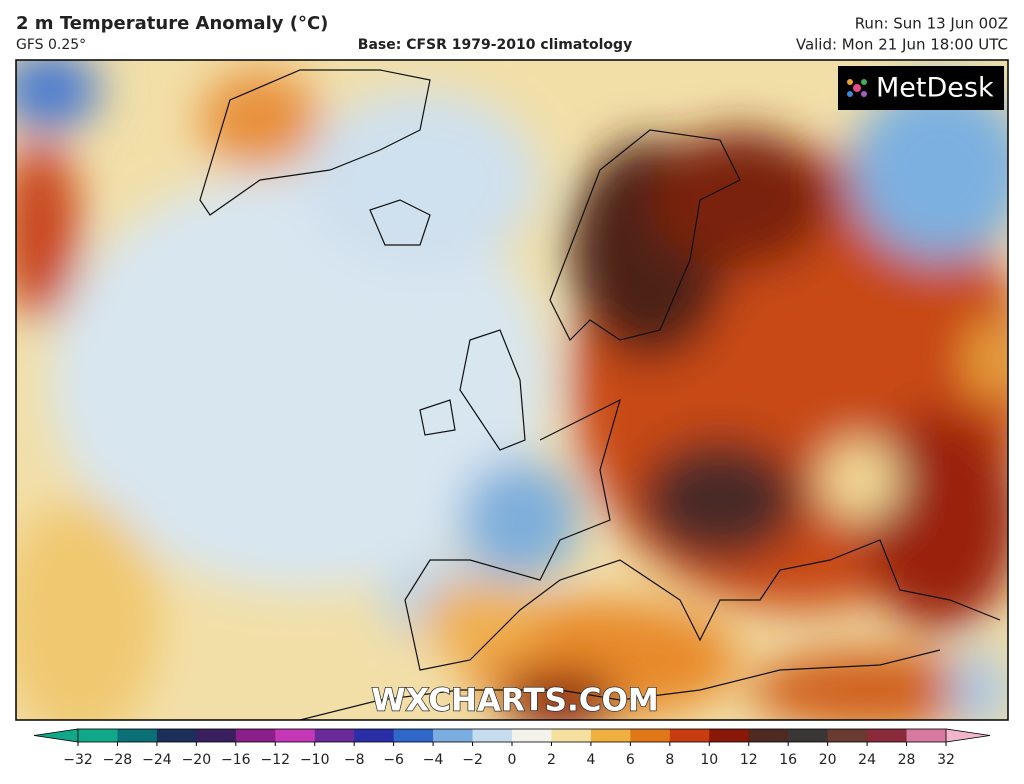 Image resolution: width=1024 pixels, height=784 pixels. I want to click on colorbar-tick-label: −2, so click(472, 760).